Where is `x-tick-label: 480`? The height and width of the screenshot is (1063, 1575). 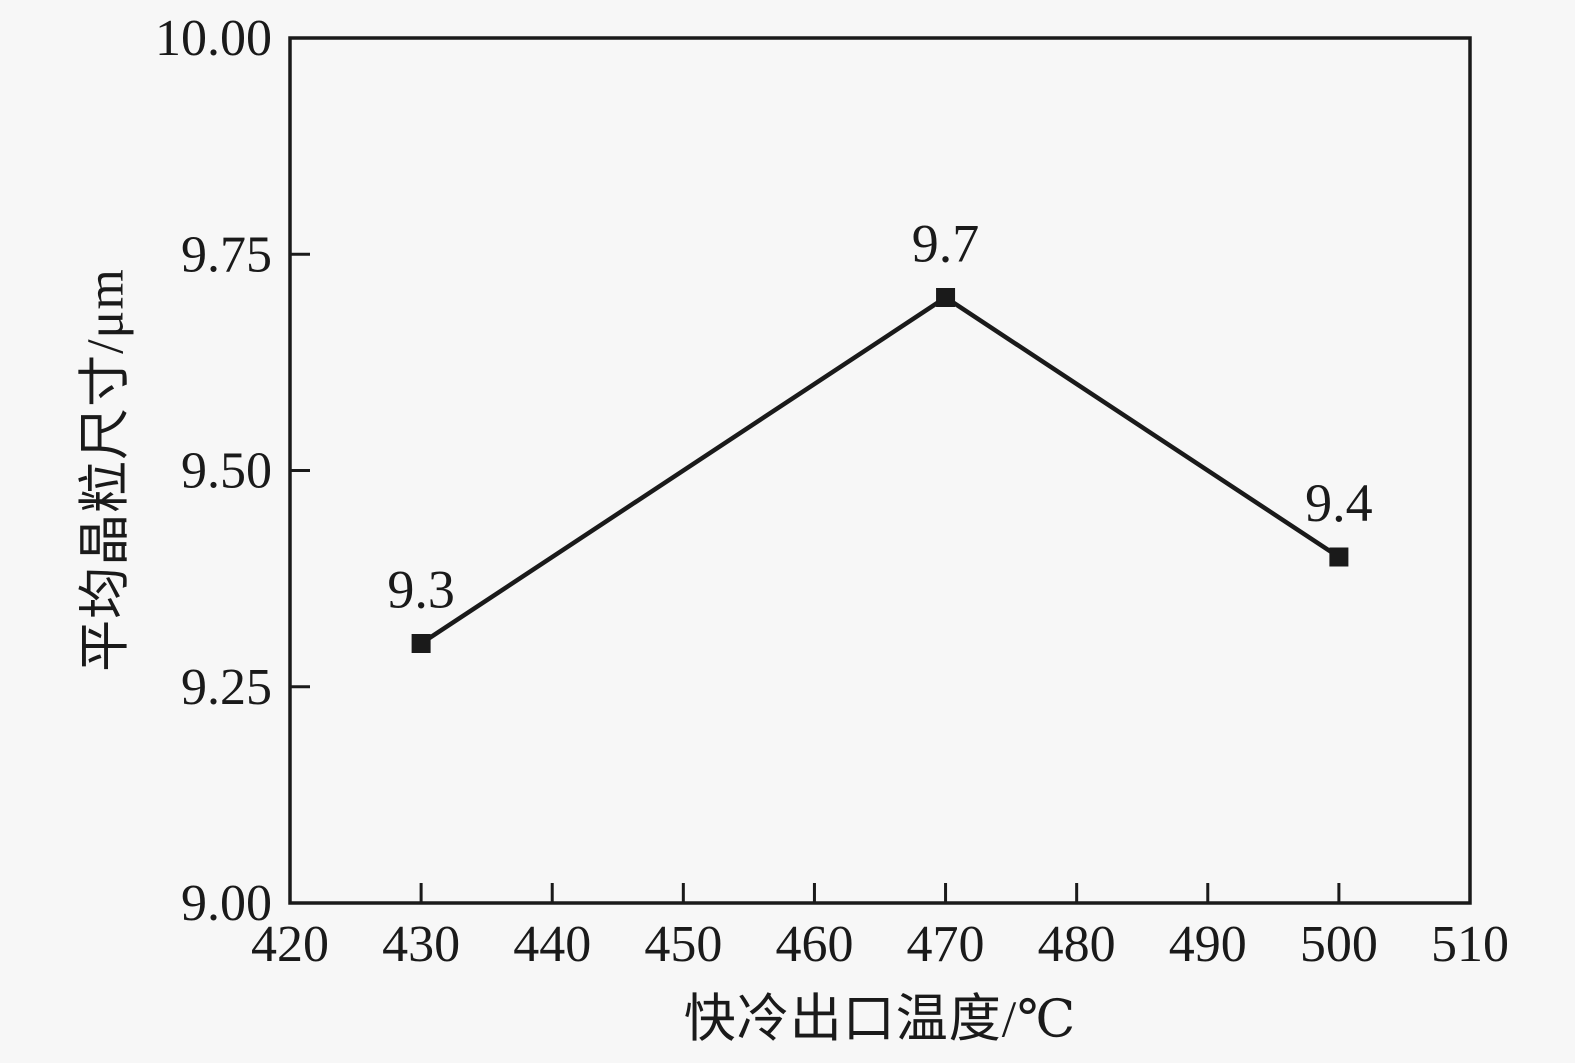
x-tick-label: 480 is located at coordinates (1077, 944).